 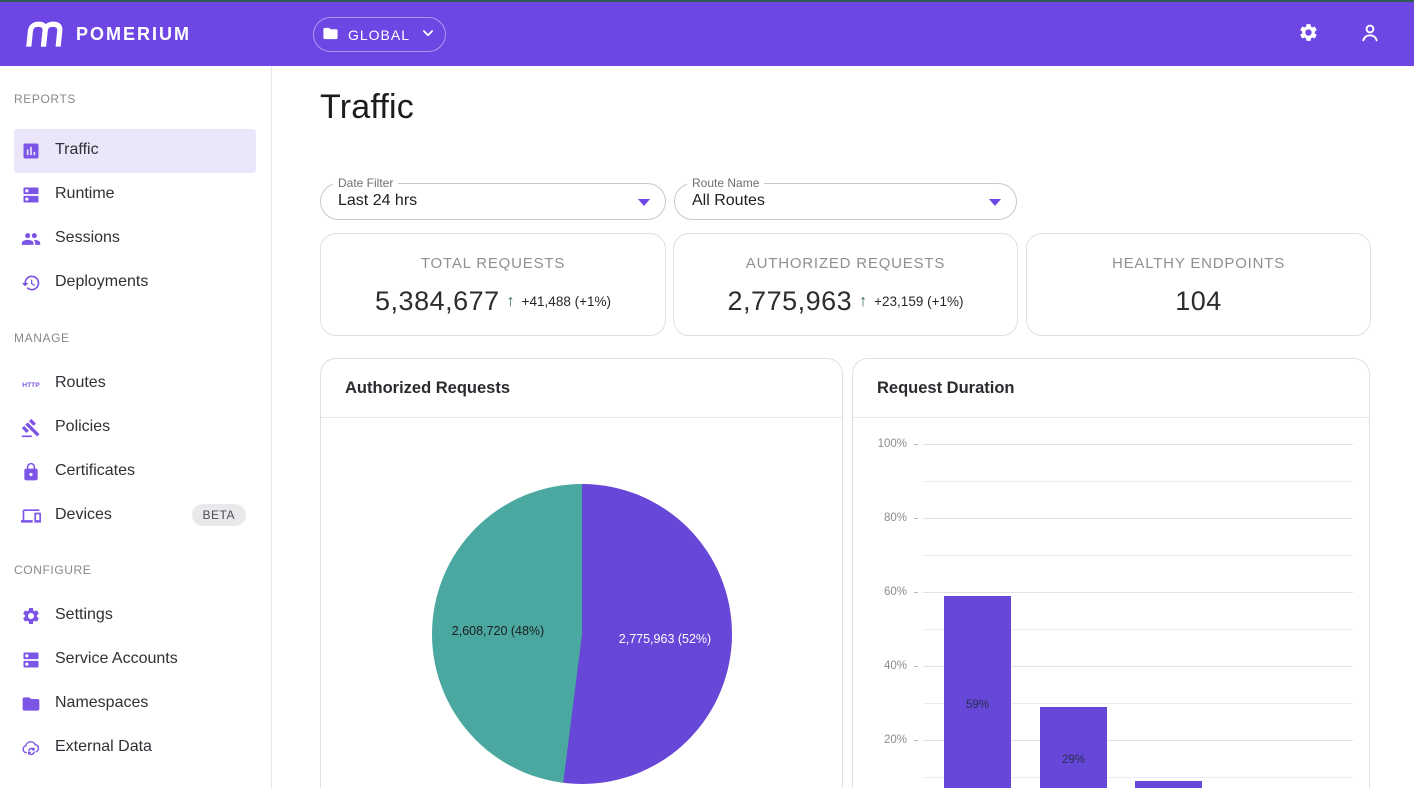 What do you see at coordinates (102, 281) in the screenshot?
I see `sidebar-item-label: Deployments` at bounding box center [102, 281].